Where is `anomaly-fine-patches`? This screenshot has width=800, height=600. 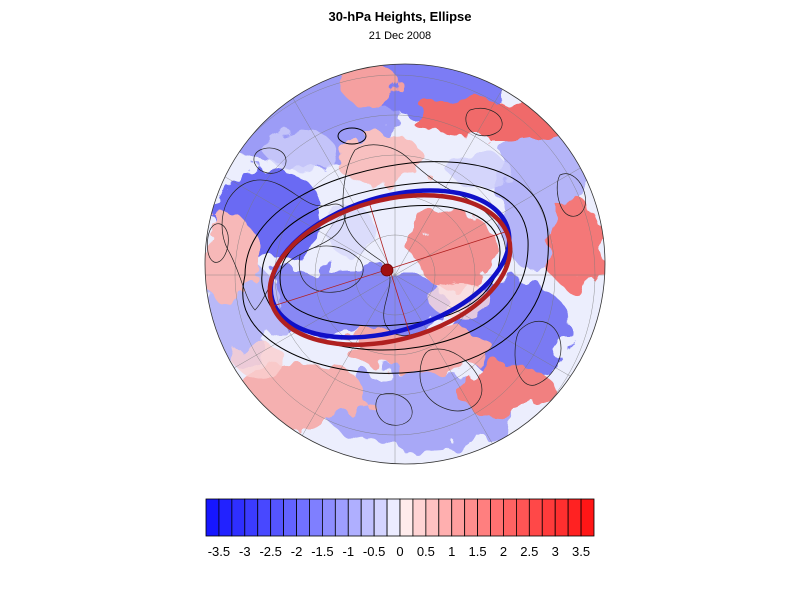
anomaly-fine-patches is located at coordinates (372, 254).